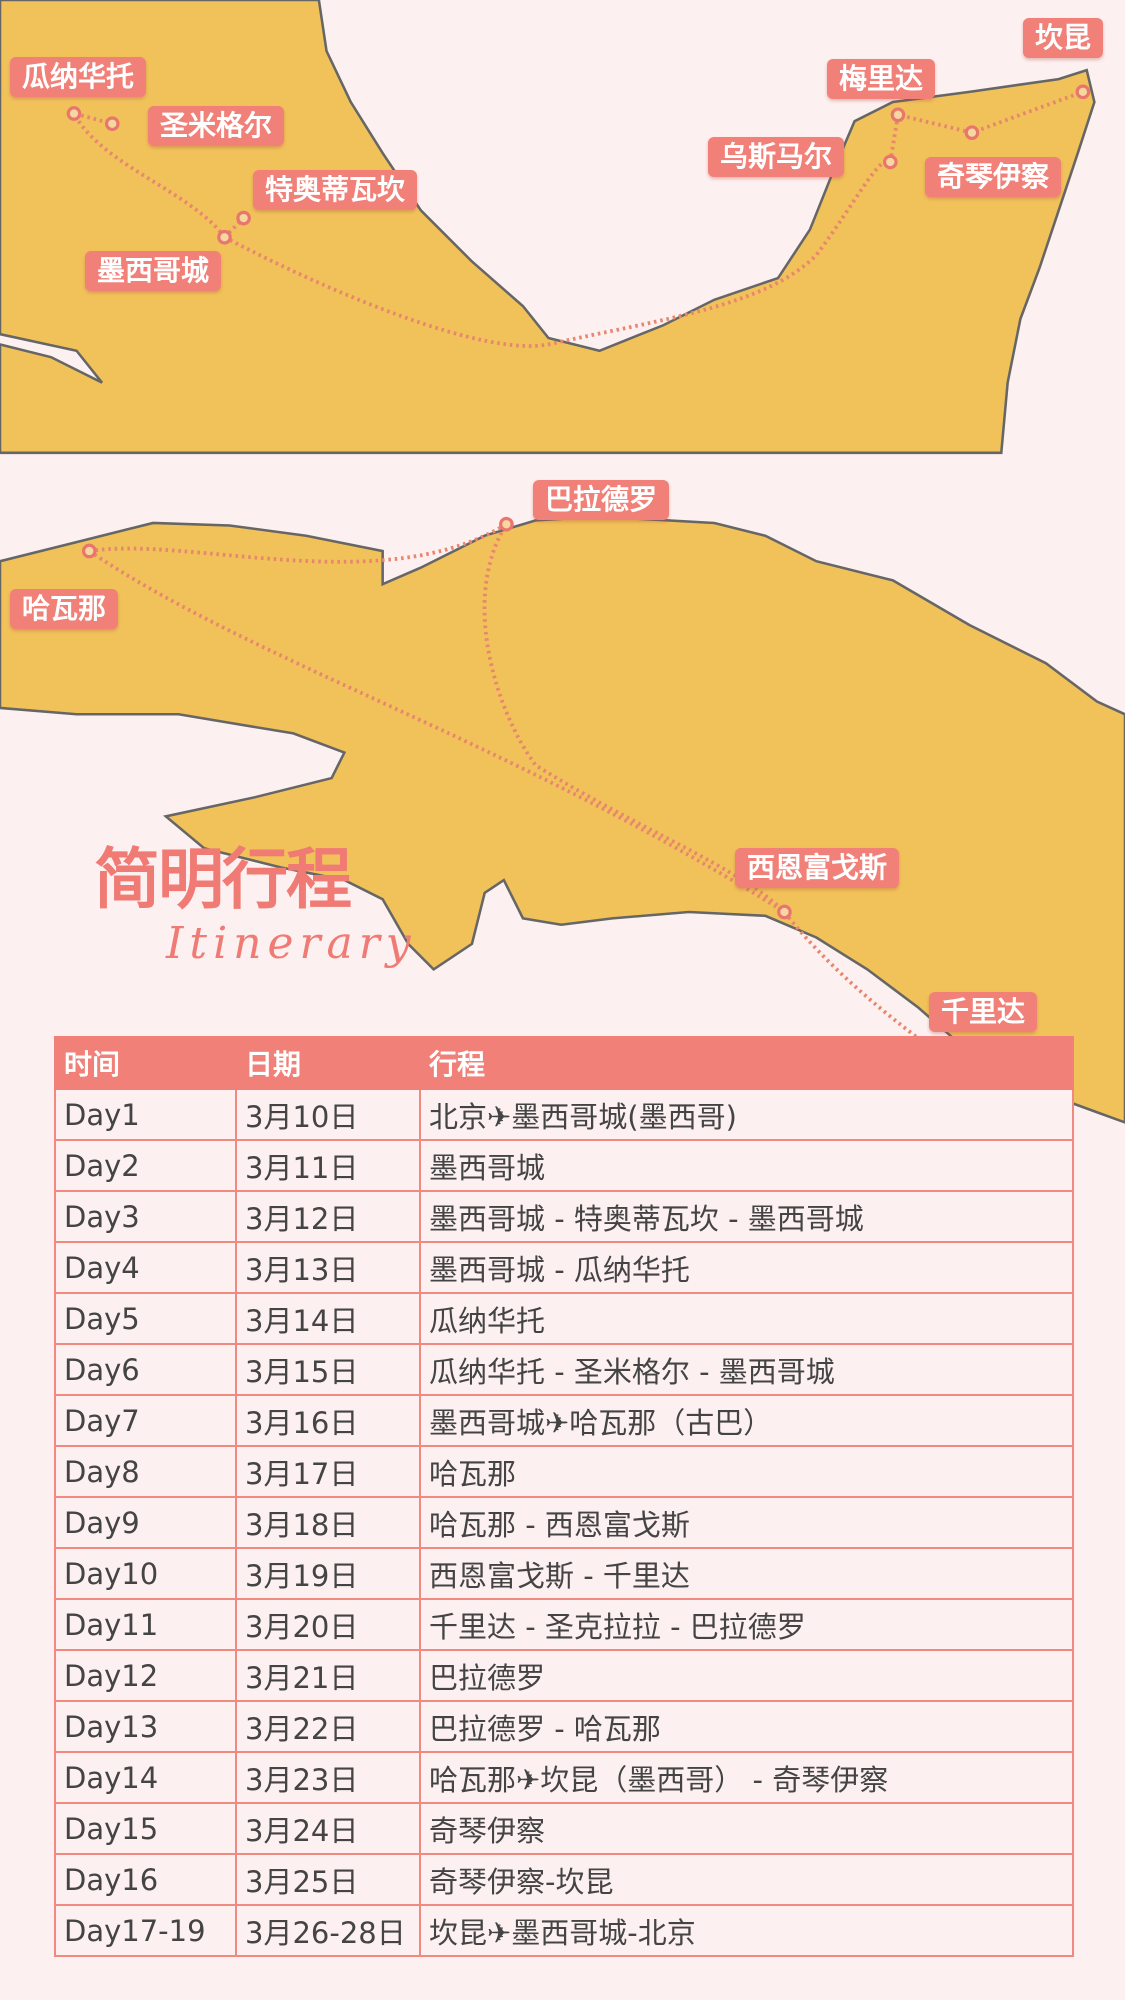 This screenshot has width=1125, height=2000. I want to click on date-cell: 3月20日, so click(328, 1624).